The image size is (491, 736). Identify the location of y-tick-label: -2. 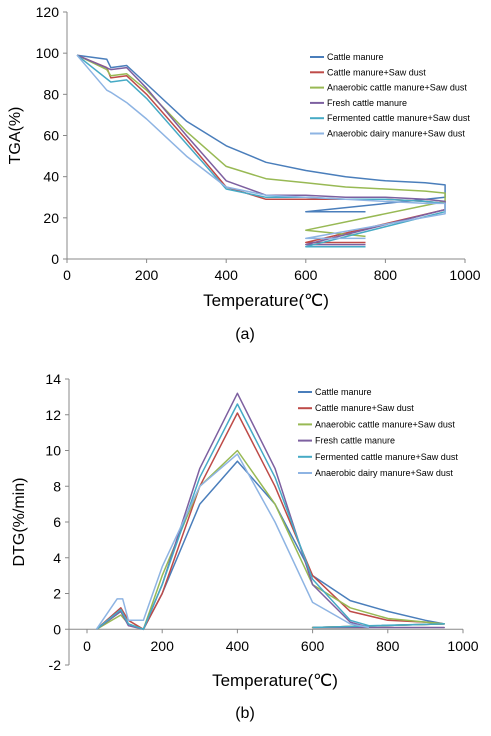
(55, 665).